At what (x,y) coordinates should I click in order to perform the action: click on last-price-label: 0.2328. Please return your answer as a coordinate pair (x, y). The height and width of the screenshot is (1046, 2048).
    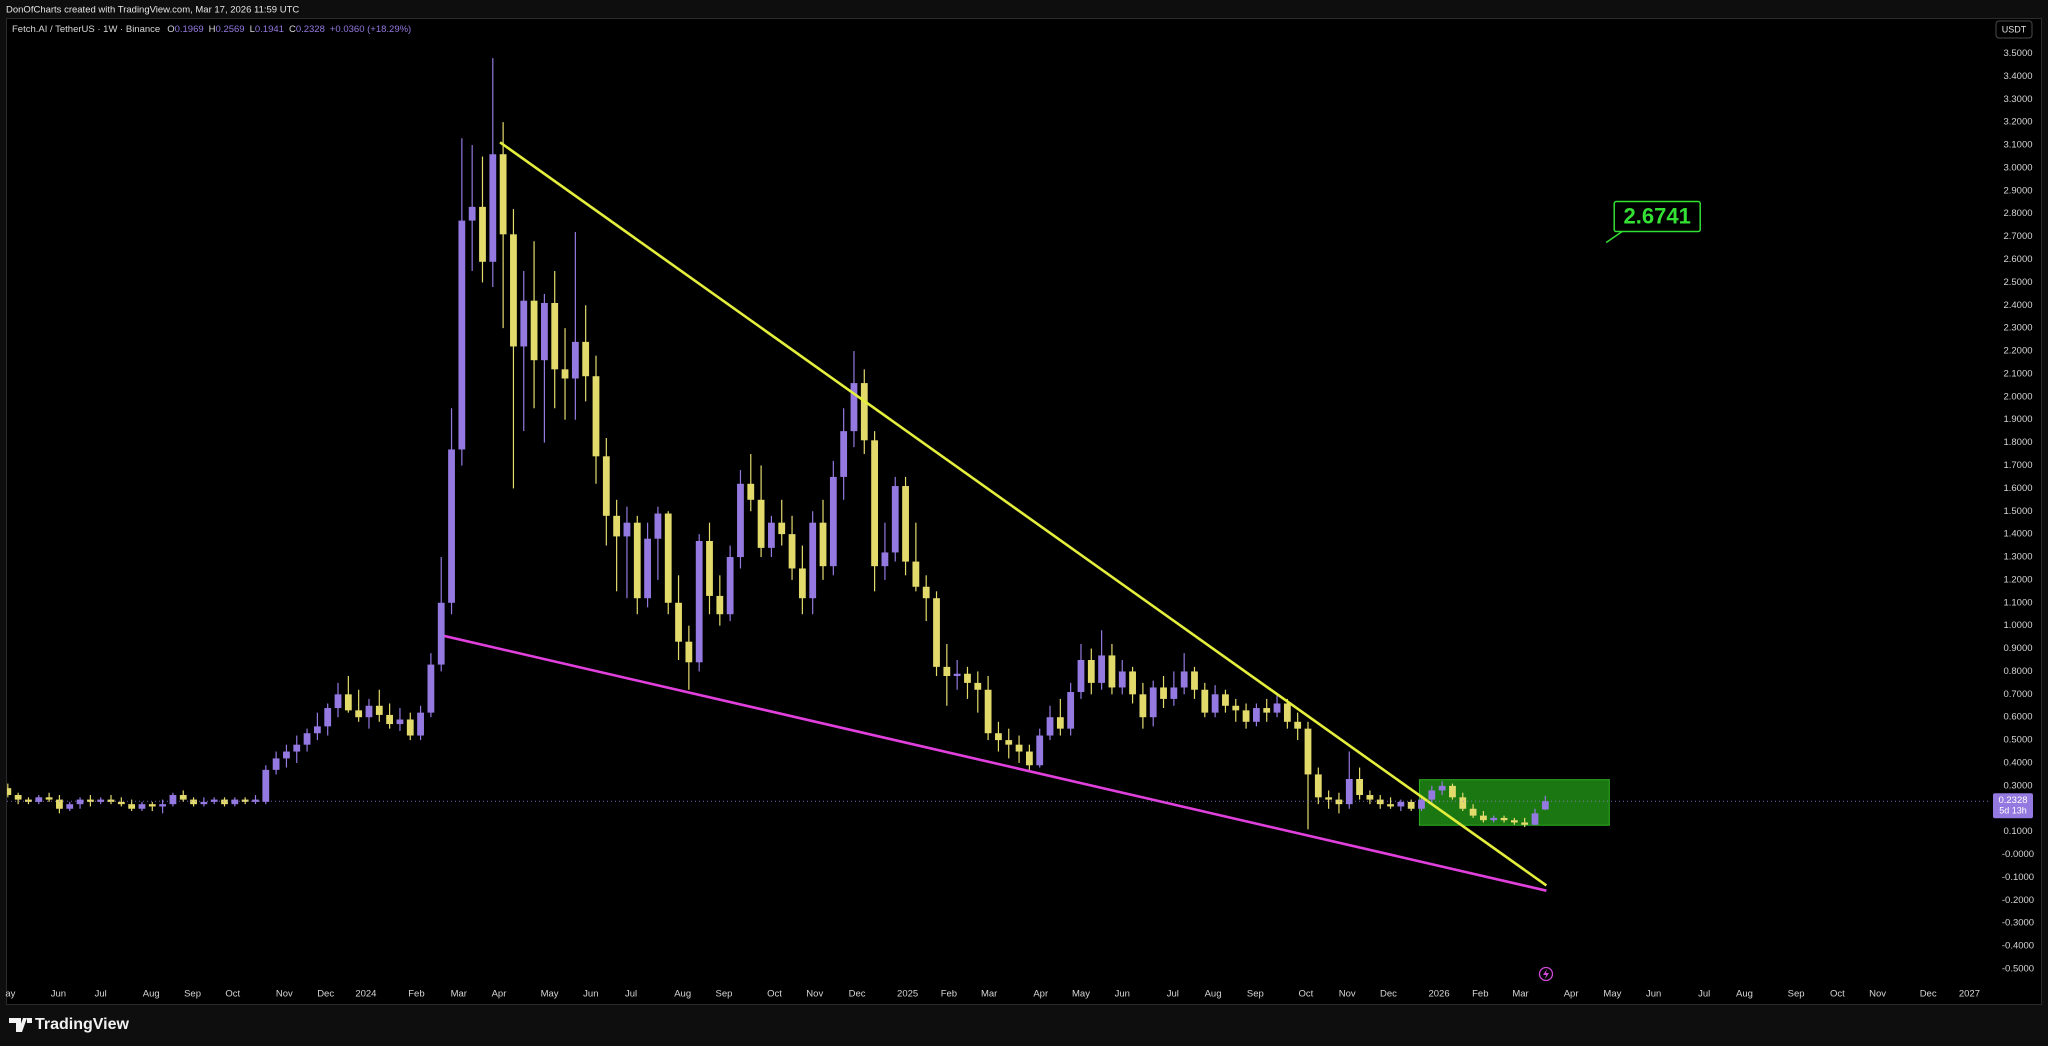
    Looking at the image, I should click on (2012, 800).